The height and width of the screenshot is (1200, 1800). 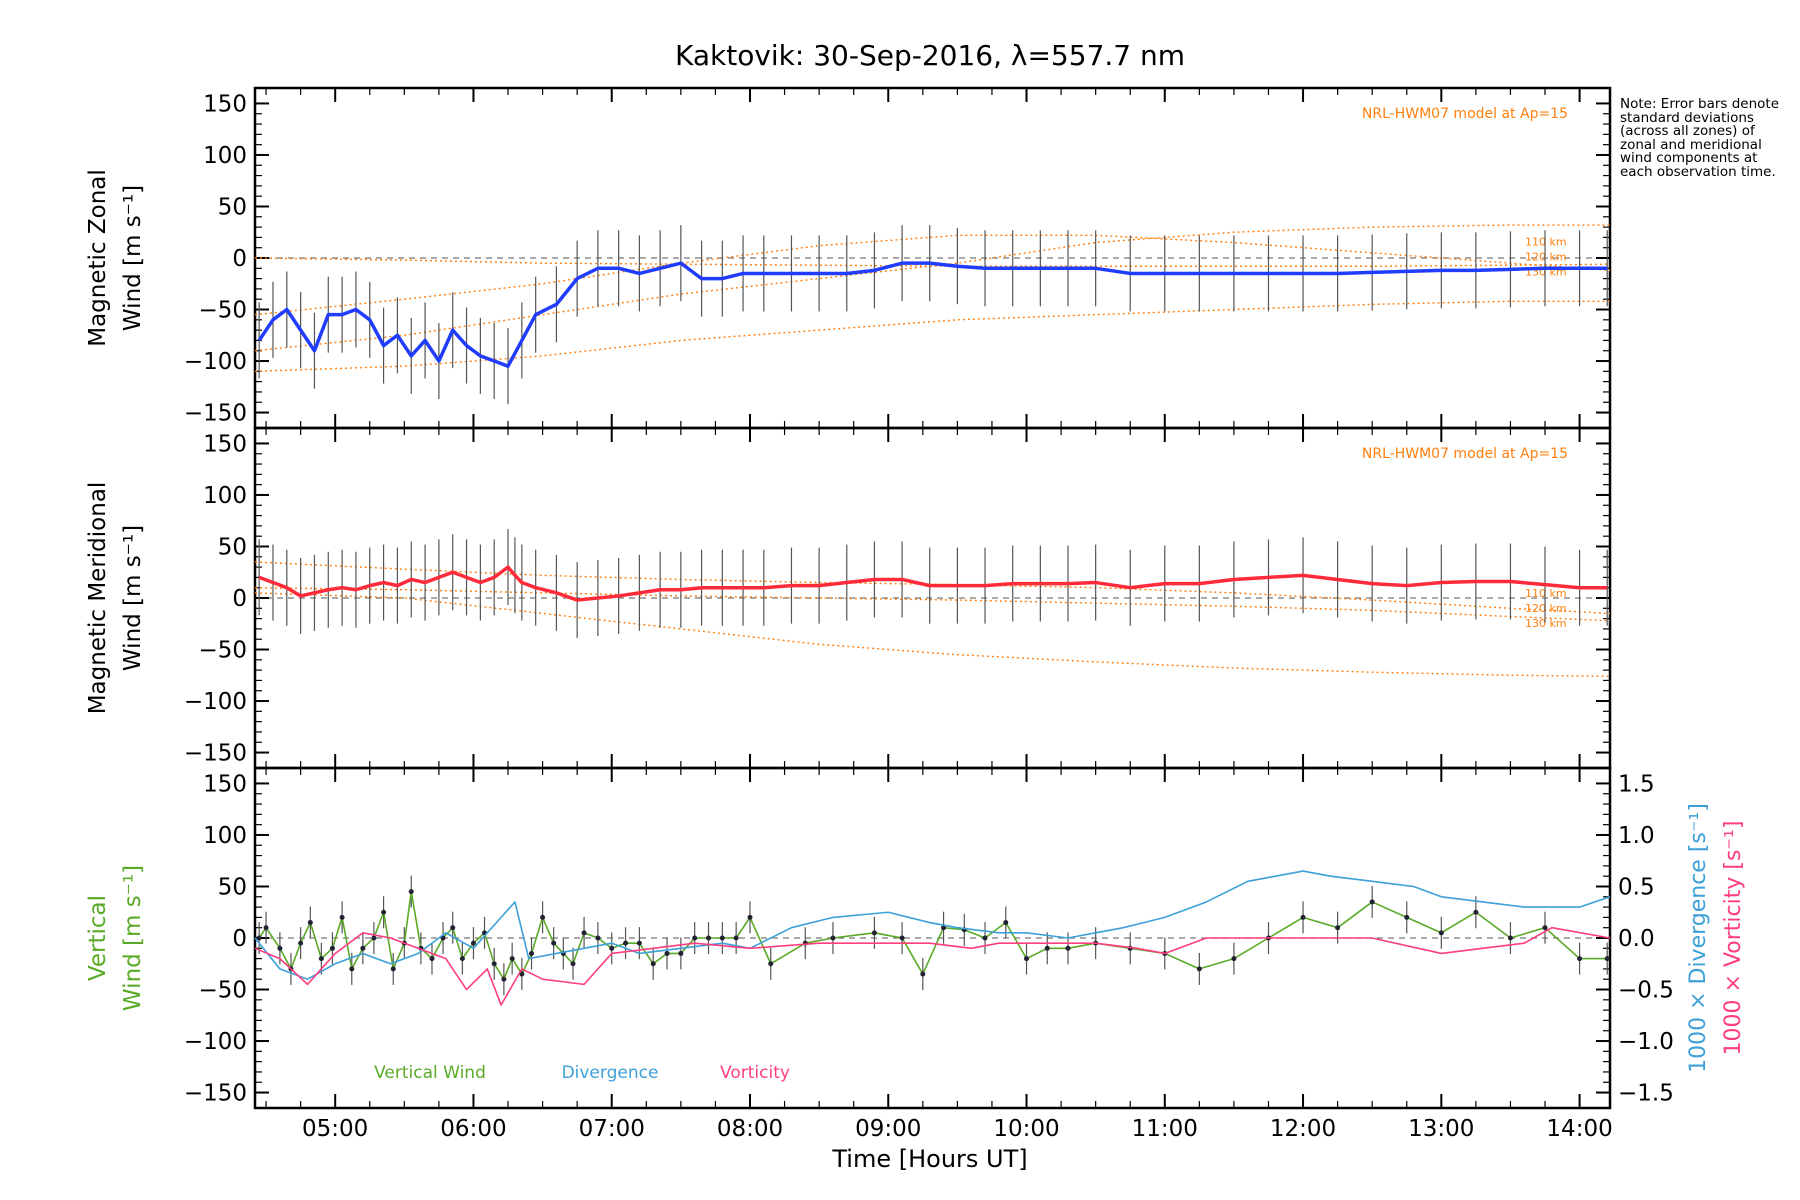 I want to click on y-axis-label: Magnetic Zonal, so click(x=98, y=258).